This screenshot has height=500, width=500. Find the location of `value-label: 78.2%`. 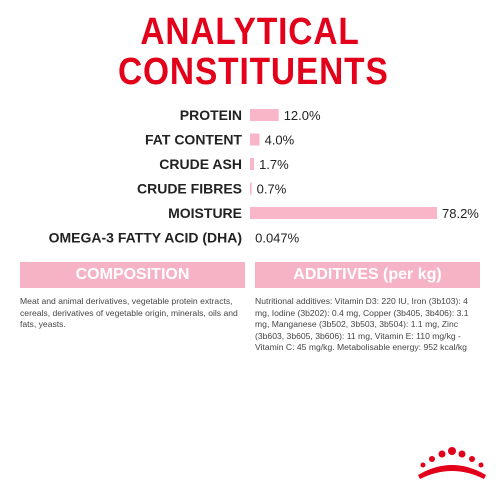

value-label: 78.2% is located at coordinates (460, 213).